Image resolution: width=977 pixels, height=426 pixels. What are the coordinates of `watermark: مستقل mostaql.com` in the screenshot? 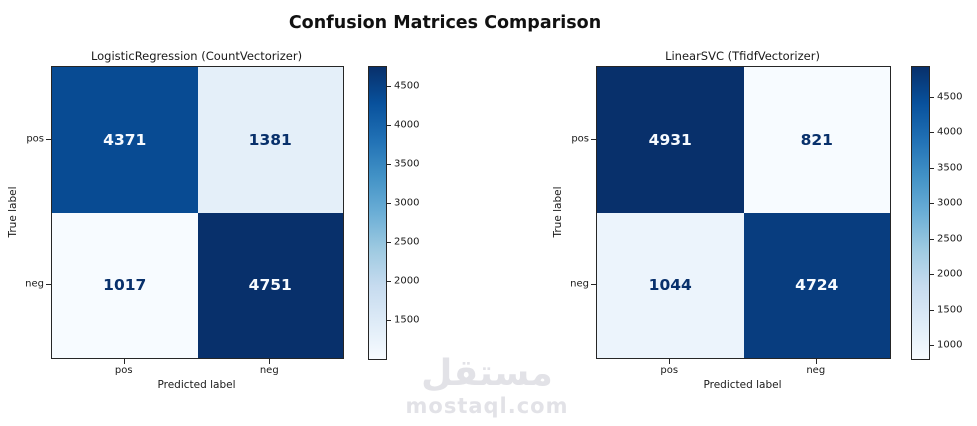 It's located at (487, 386).